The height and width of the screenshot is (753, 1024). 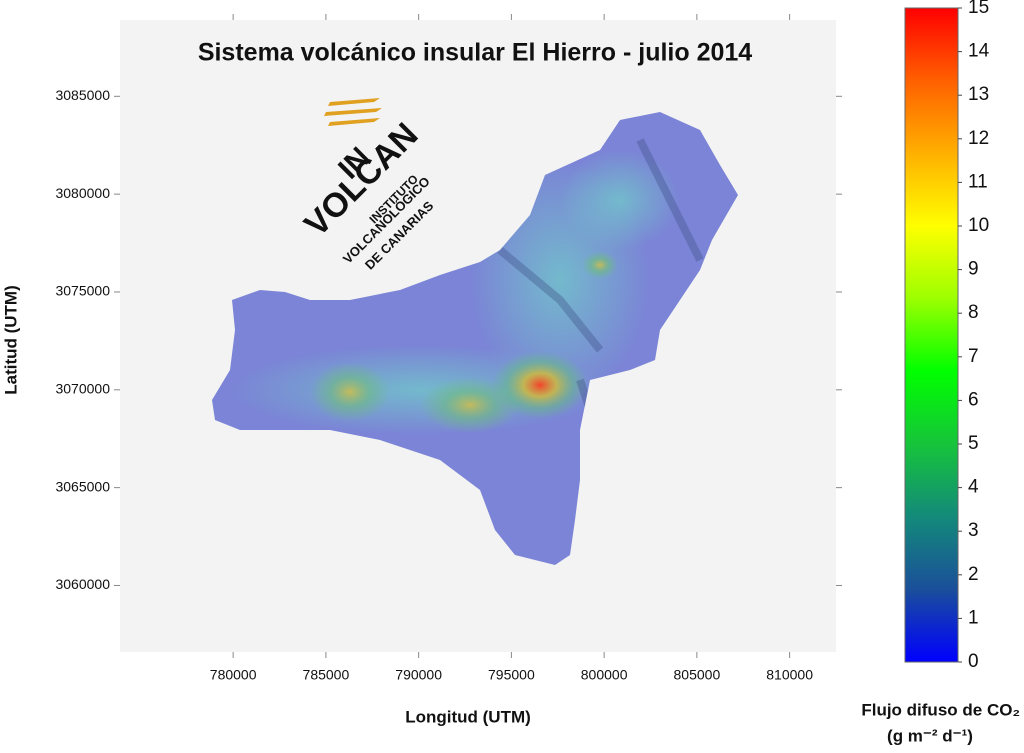 What do you see at coordinates (82, 584) in the screenshot?
I see `y-tick-label: 3060000` at bounding box center [82, 584].